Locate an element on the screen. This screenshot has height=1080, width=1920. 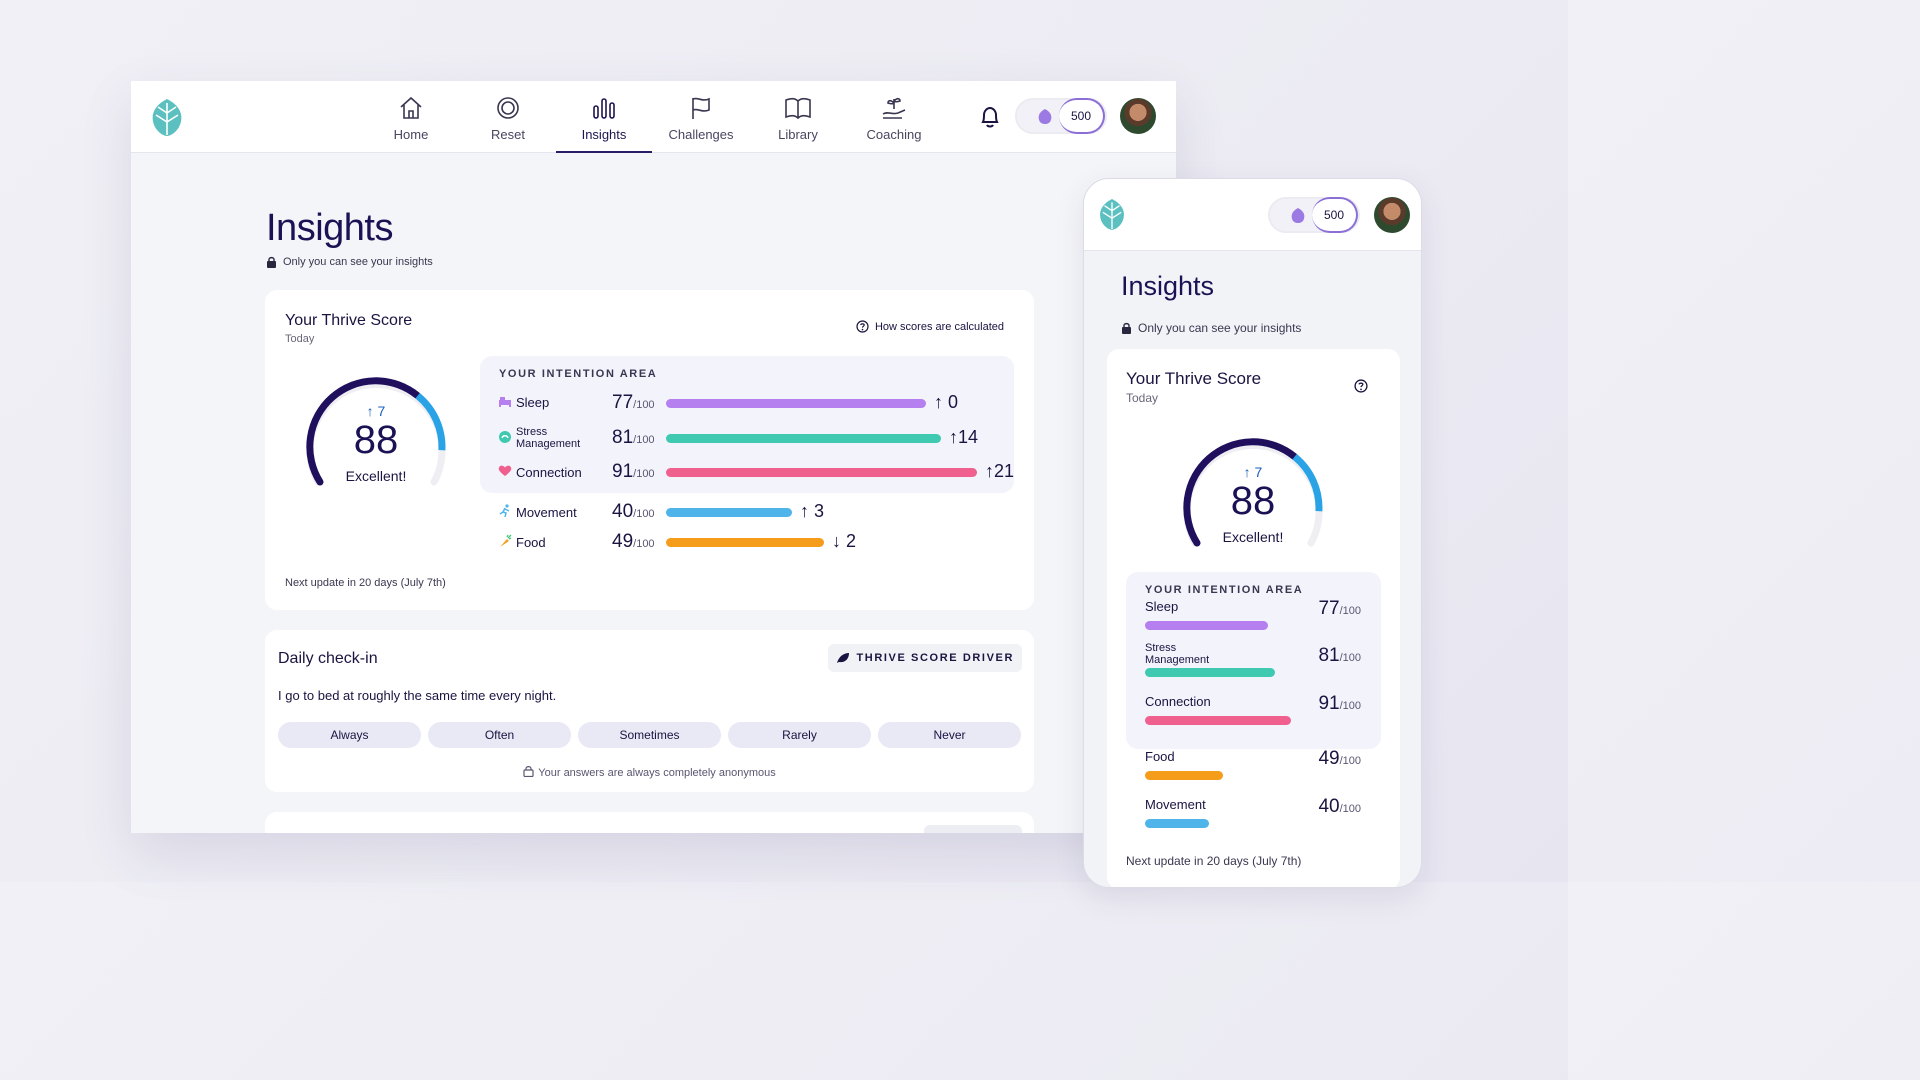
mobile-avatar is located at coordinates (1392, 215).